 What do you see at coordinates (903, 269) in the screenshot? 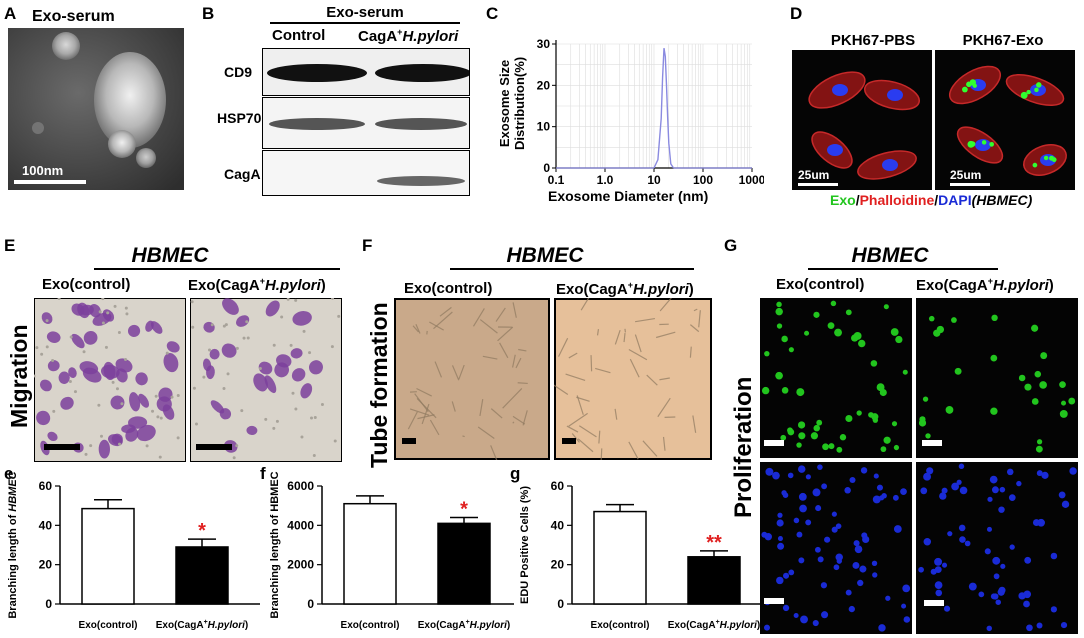
I see `panelG-header-line` at bounding box center [903, 269].